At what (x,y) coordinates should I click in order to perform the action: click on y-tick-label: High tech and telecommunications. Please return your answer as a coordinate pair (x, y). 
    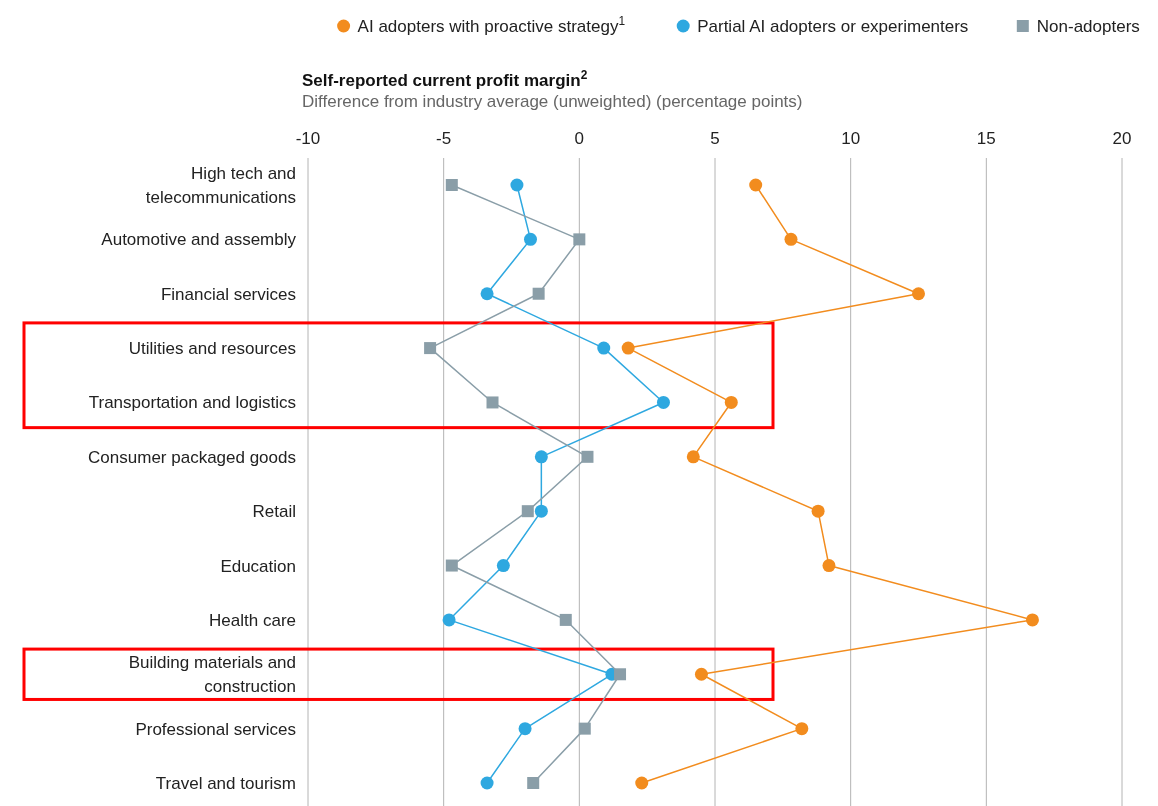
    Looking at the image, I should click on (220, 185).